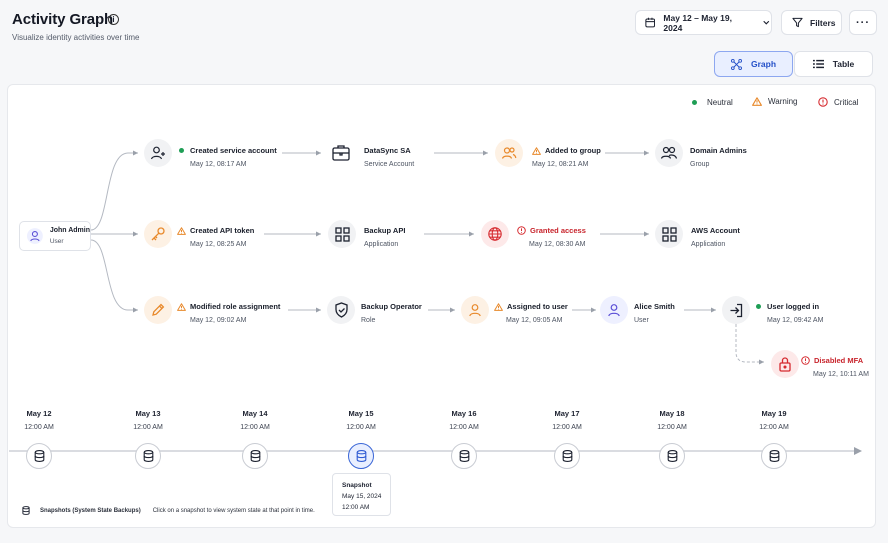  I want to click on tooltip-title: Snapshot, so click(357, 485).